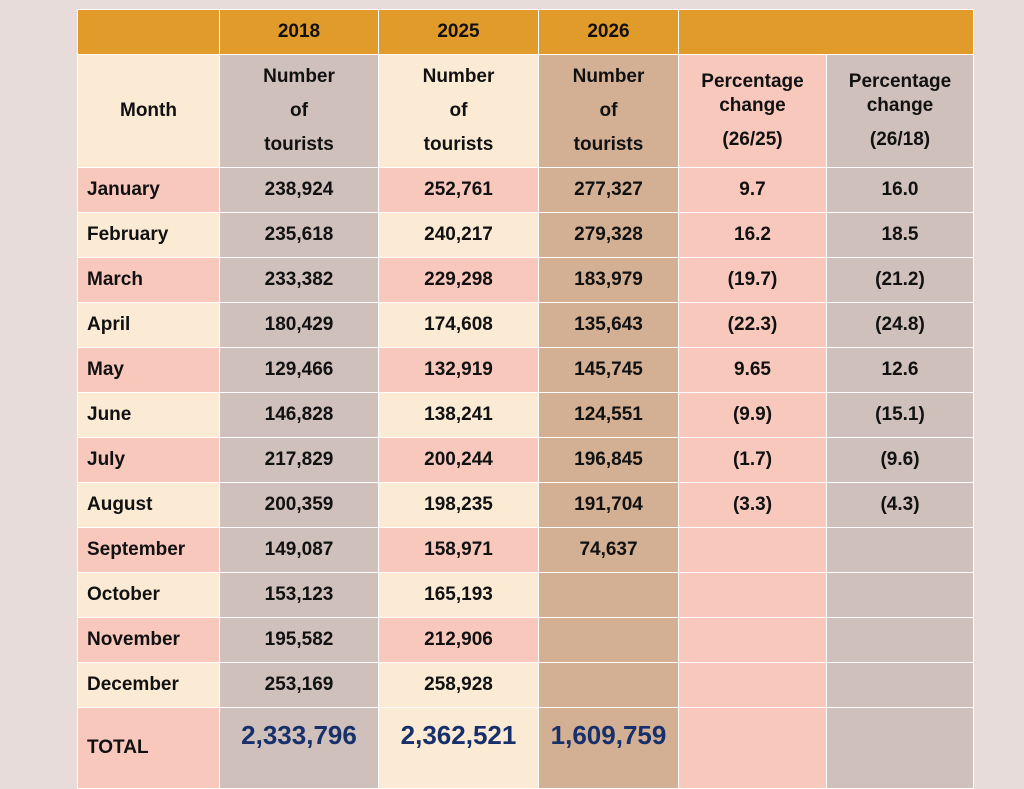 The width and height of the screenshot is (1024, 789). What do you see at coordinates (608, 32) in the screenshot?
I see `year-header-2026: 2026` at bounding box center [608, 32].